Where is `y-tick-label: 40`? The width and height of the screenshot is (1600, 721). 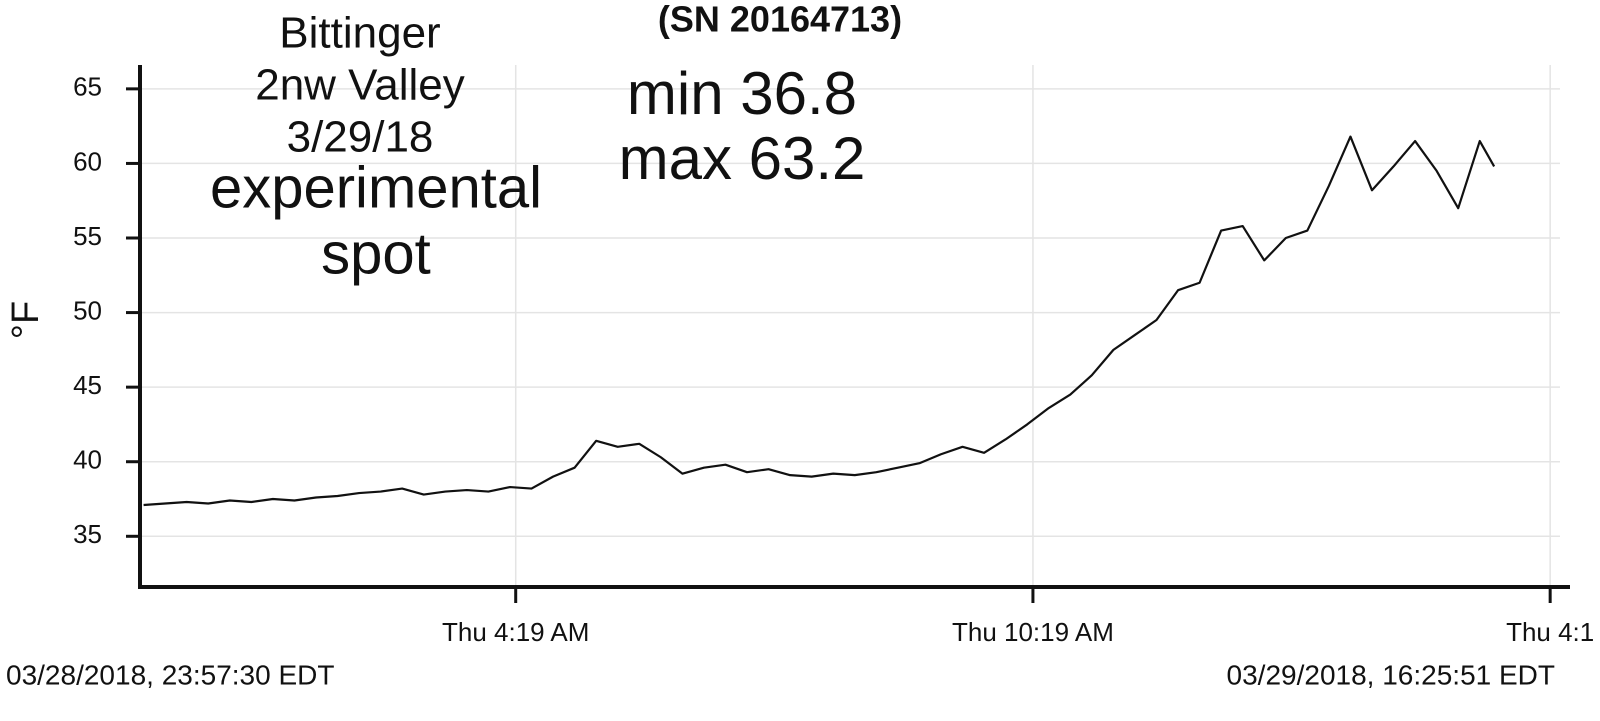 y-tick-label: 40 is located at coordinates (87, 460).